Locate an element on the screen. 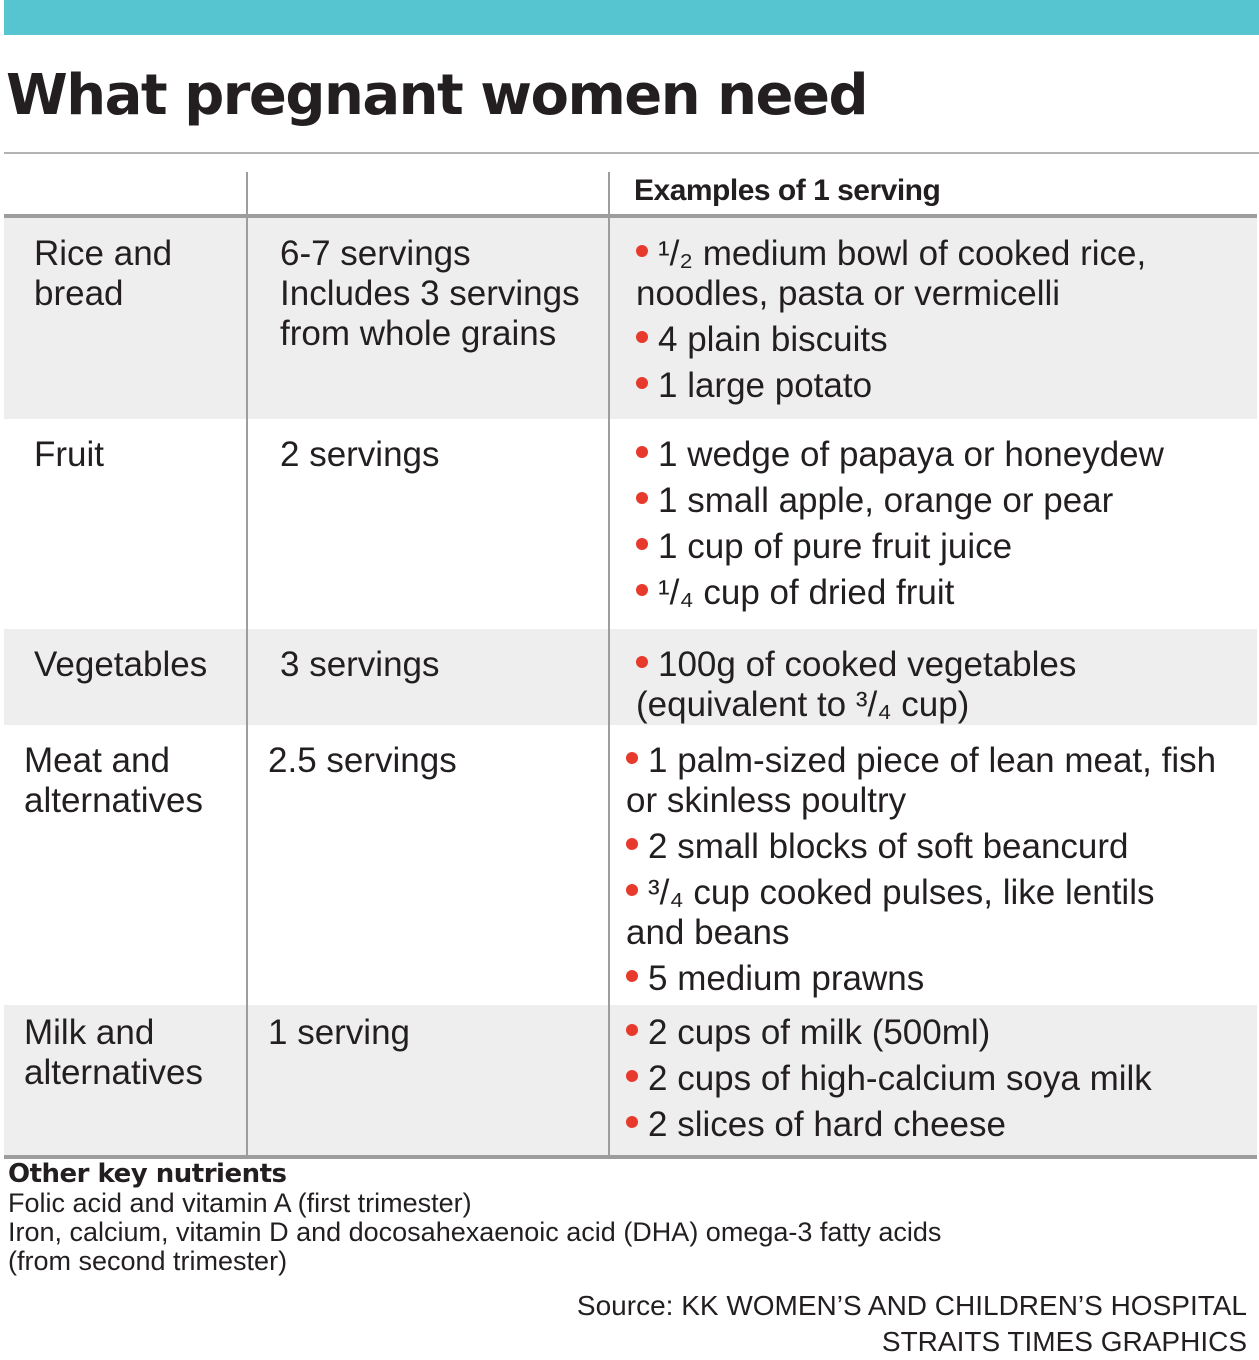 Image resolution: width=1259 pixels, height=1360 pixels. list-item: 1 large potato is located at coordinates (941, 386).